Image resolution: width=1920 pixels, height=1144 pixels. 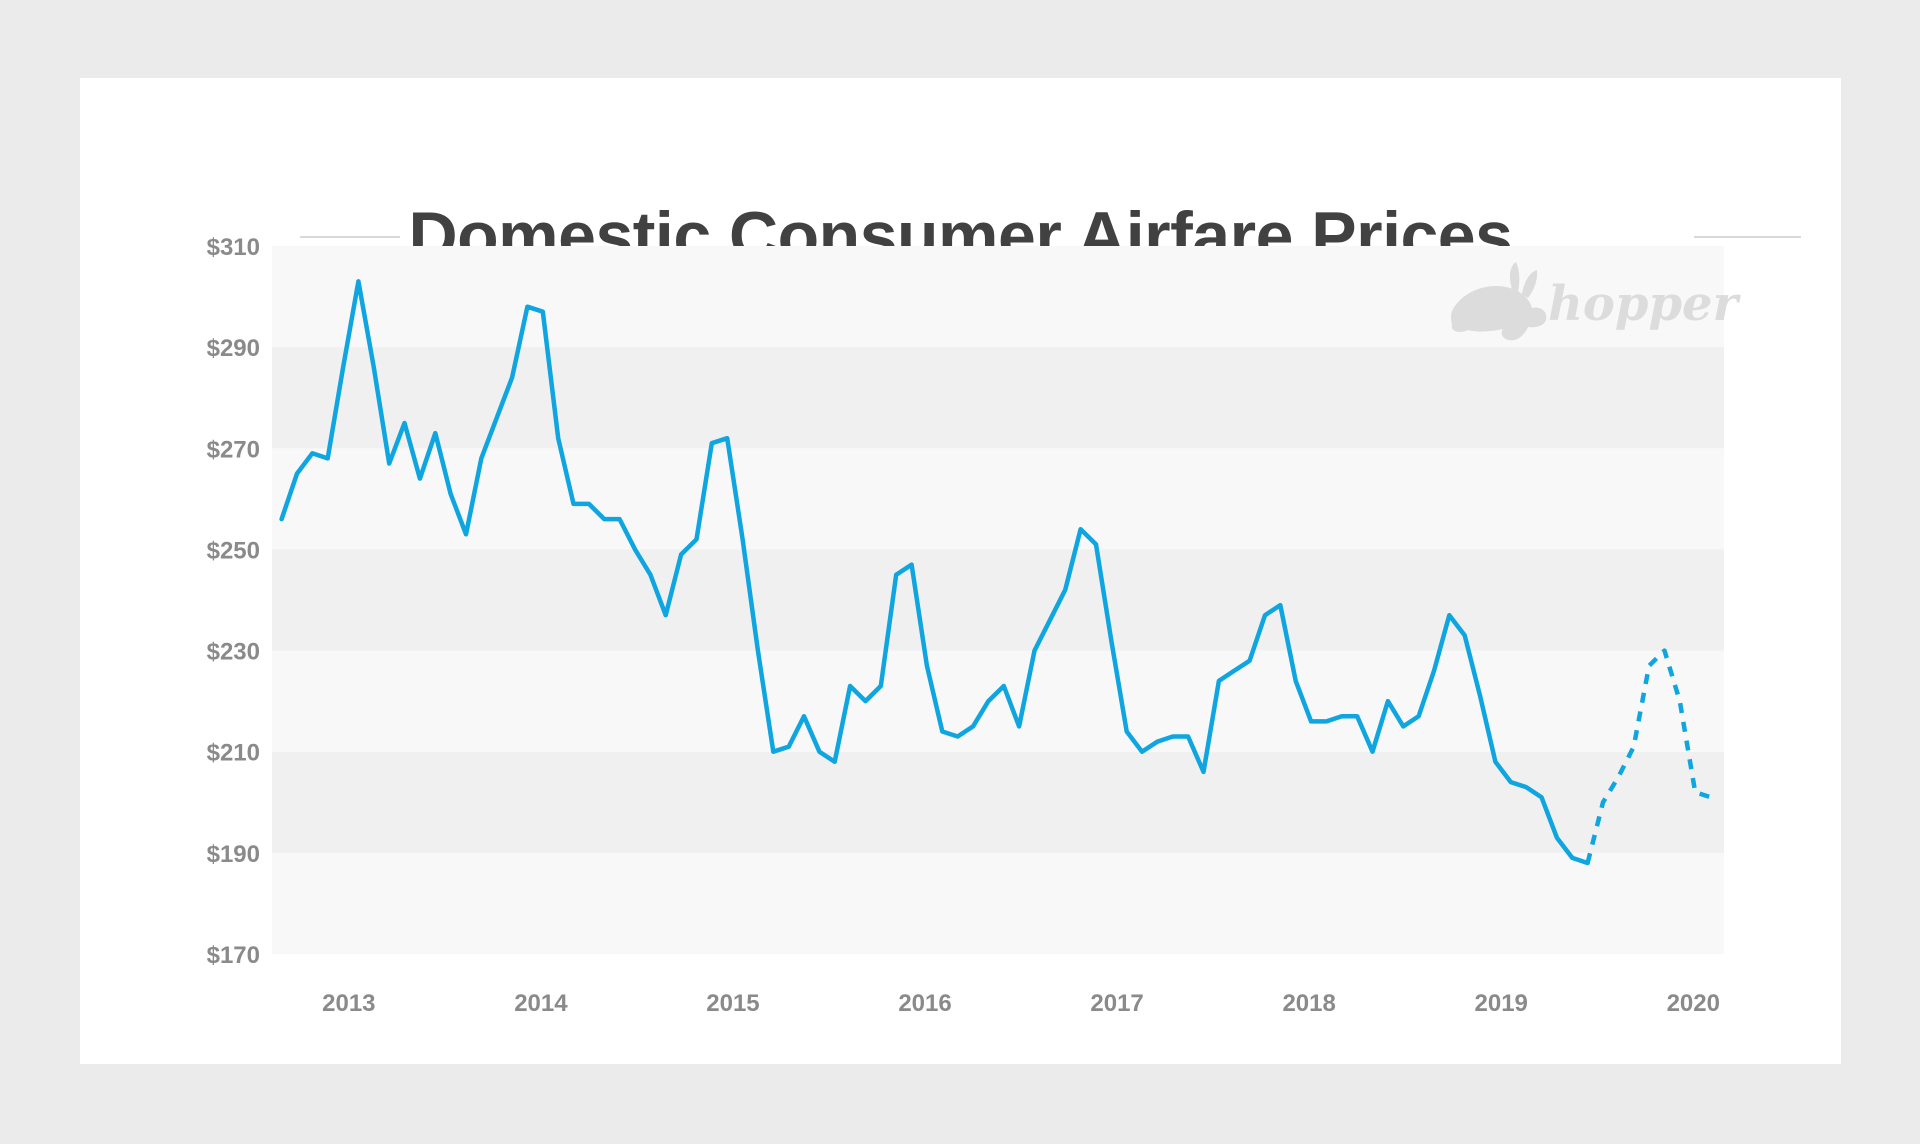 I want to click on y-tick-label: $170, so click(x=233, y=955).